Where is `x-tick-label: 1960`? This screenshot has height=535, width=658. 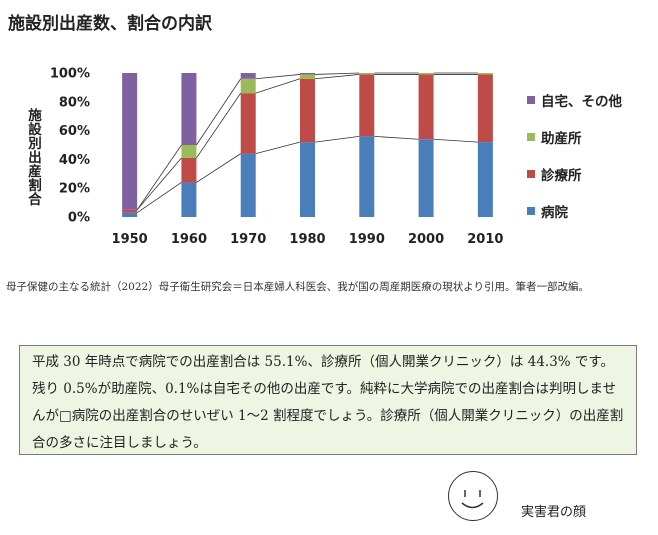 x-tick-label: 1960 is located at coordinates (189, 239).